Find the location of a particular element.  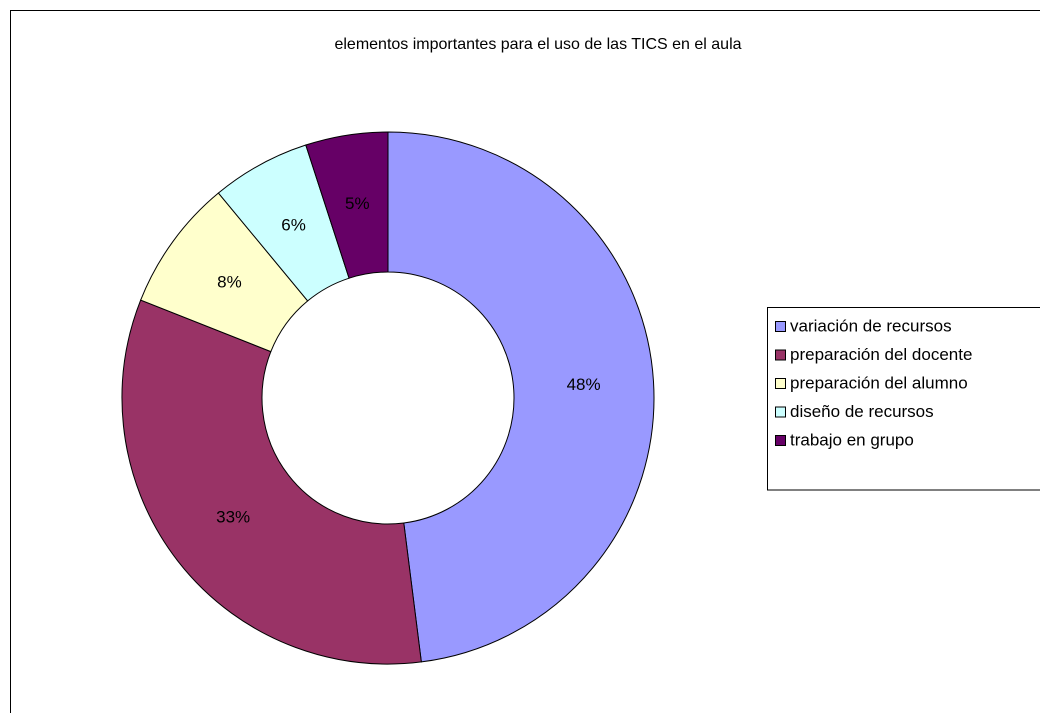

legend-label: preparación del docente is located at coordinates (881, 354).